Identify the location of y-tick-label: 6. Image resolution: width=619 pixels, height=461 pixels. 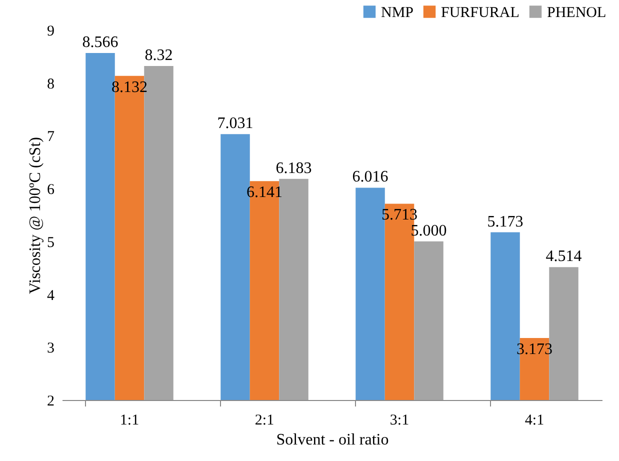
(51, 190).